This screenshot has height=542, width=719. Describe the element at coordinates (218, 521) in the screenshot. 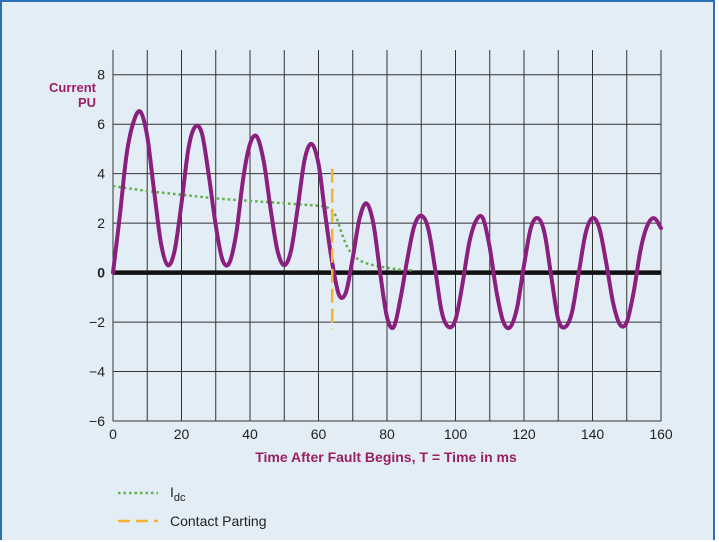

I see `legend-contact-label: Contact Parting` at that location.